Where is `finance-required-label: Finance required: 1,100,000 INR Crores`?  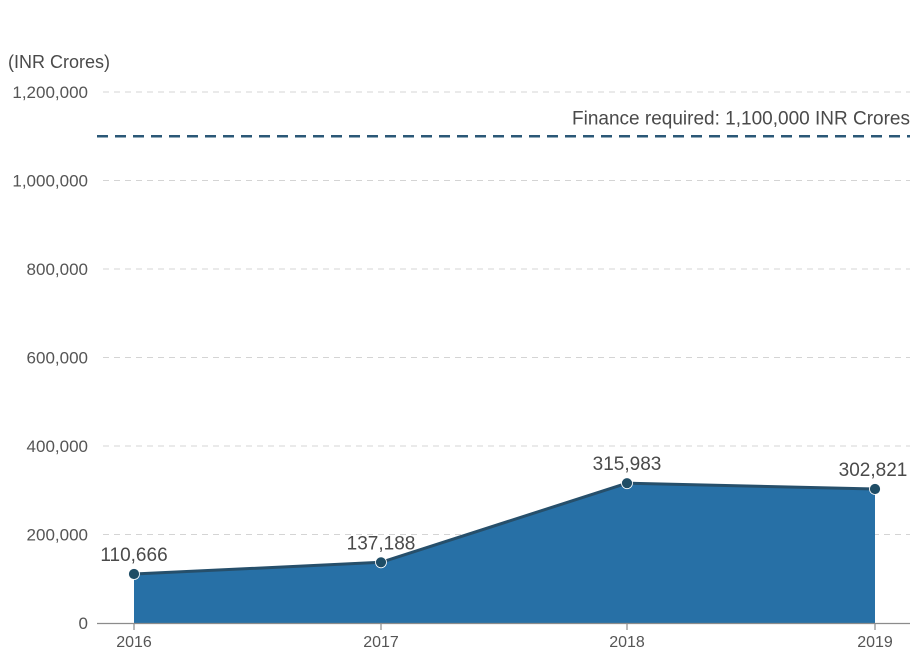 finance-required-label: Finance required: 1,100,000 INR Crores is located at coordinates (741, 118).